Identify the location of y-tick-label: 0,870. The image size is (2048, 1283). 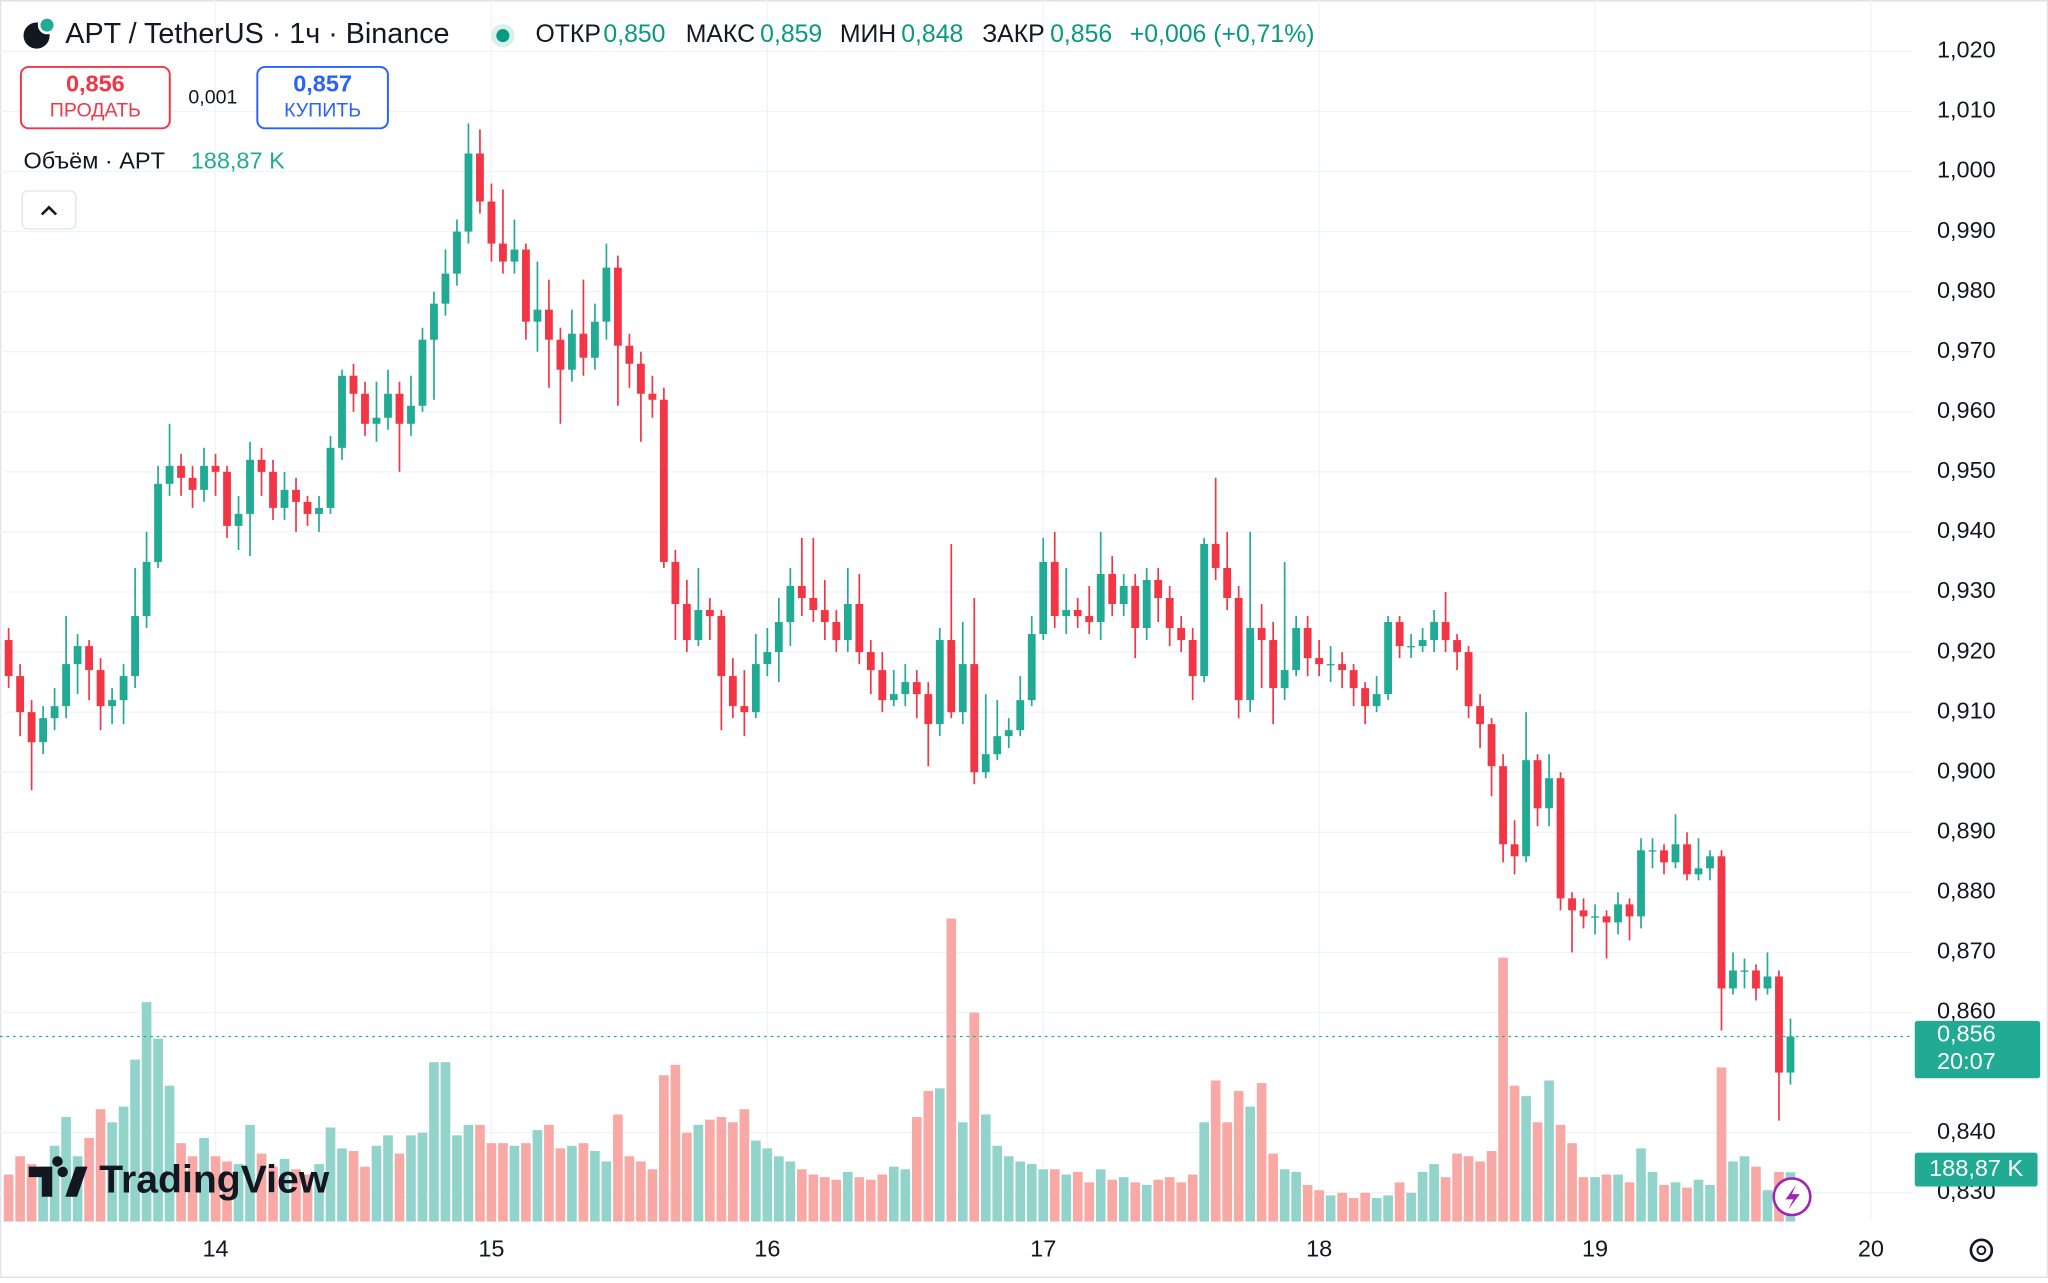
(1966, 951).